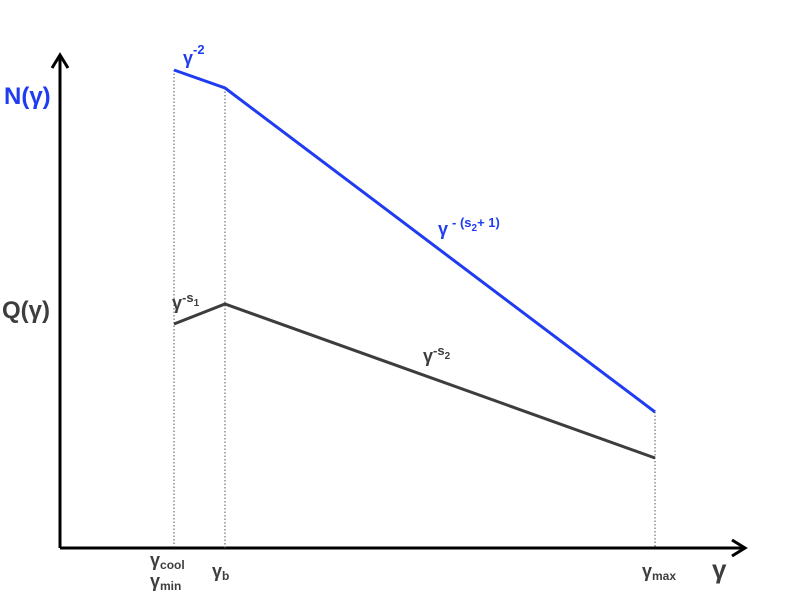  I want to click on subscript: cool, so click(172, 565).